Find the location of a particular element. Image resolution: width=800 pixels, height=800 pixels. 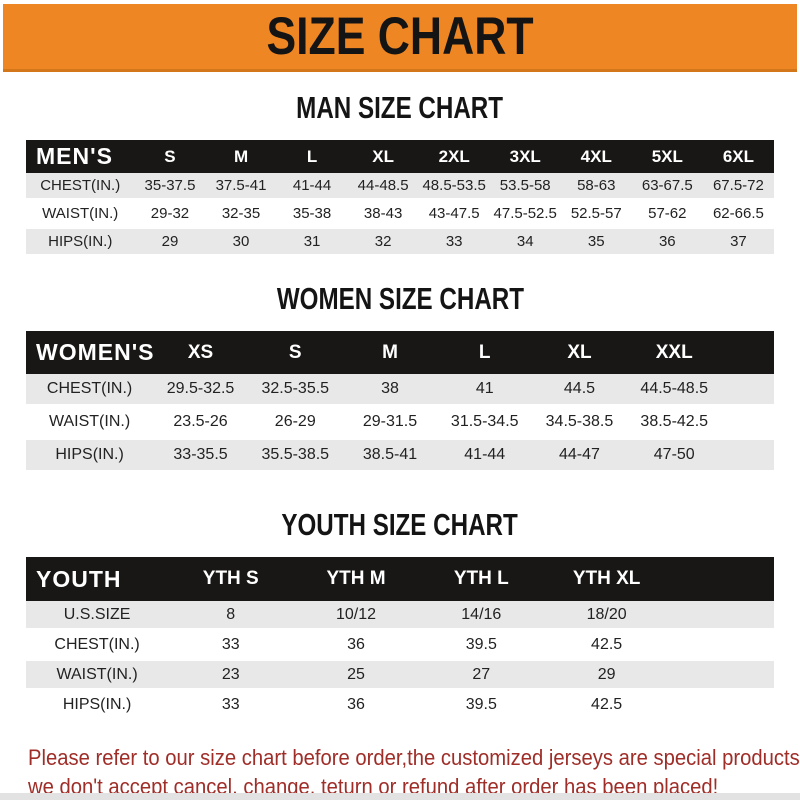

size-value: 18/20 is located at coordinates (606, 616).